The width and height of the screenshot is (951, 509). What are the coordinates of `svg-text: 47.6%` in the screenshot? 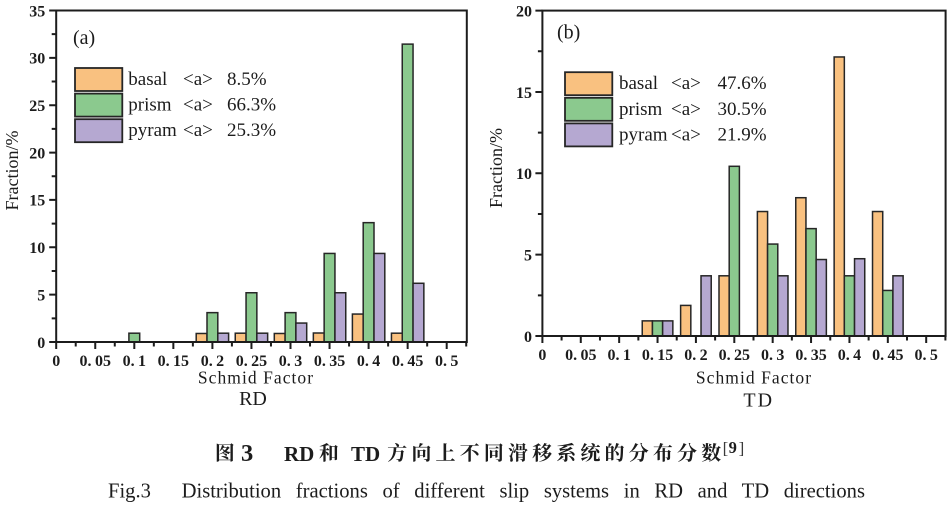 It's located at (742, 83).